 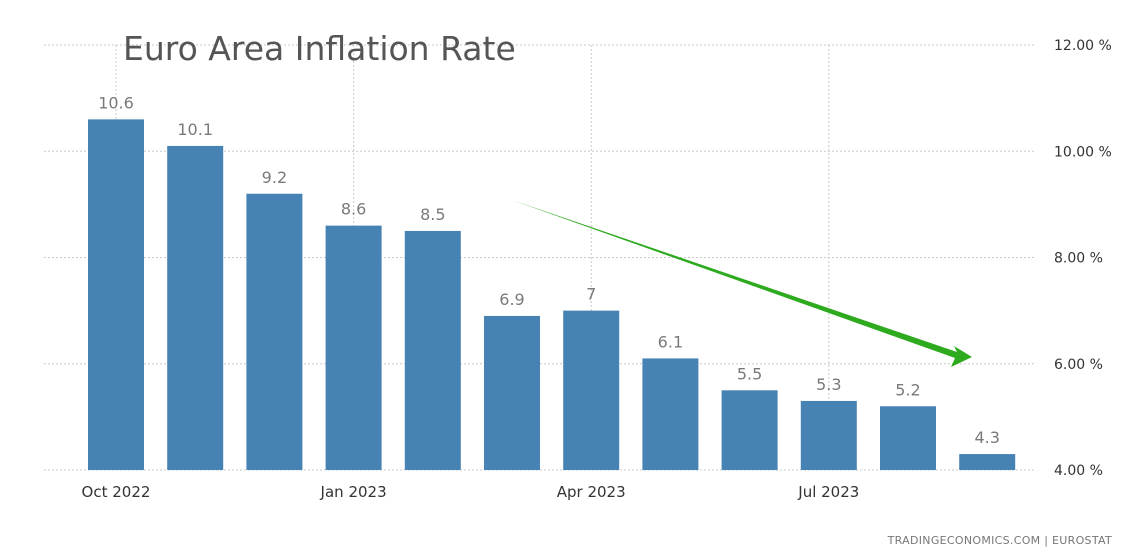 What do you see at coordinates (591, 294) in the screenshot?
I see `data-label: 7` at bounding box center [591, 294].